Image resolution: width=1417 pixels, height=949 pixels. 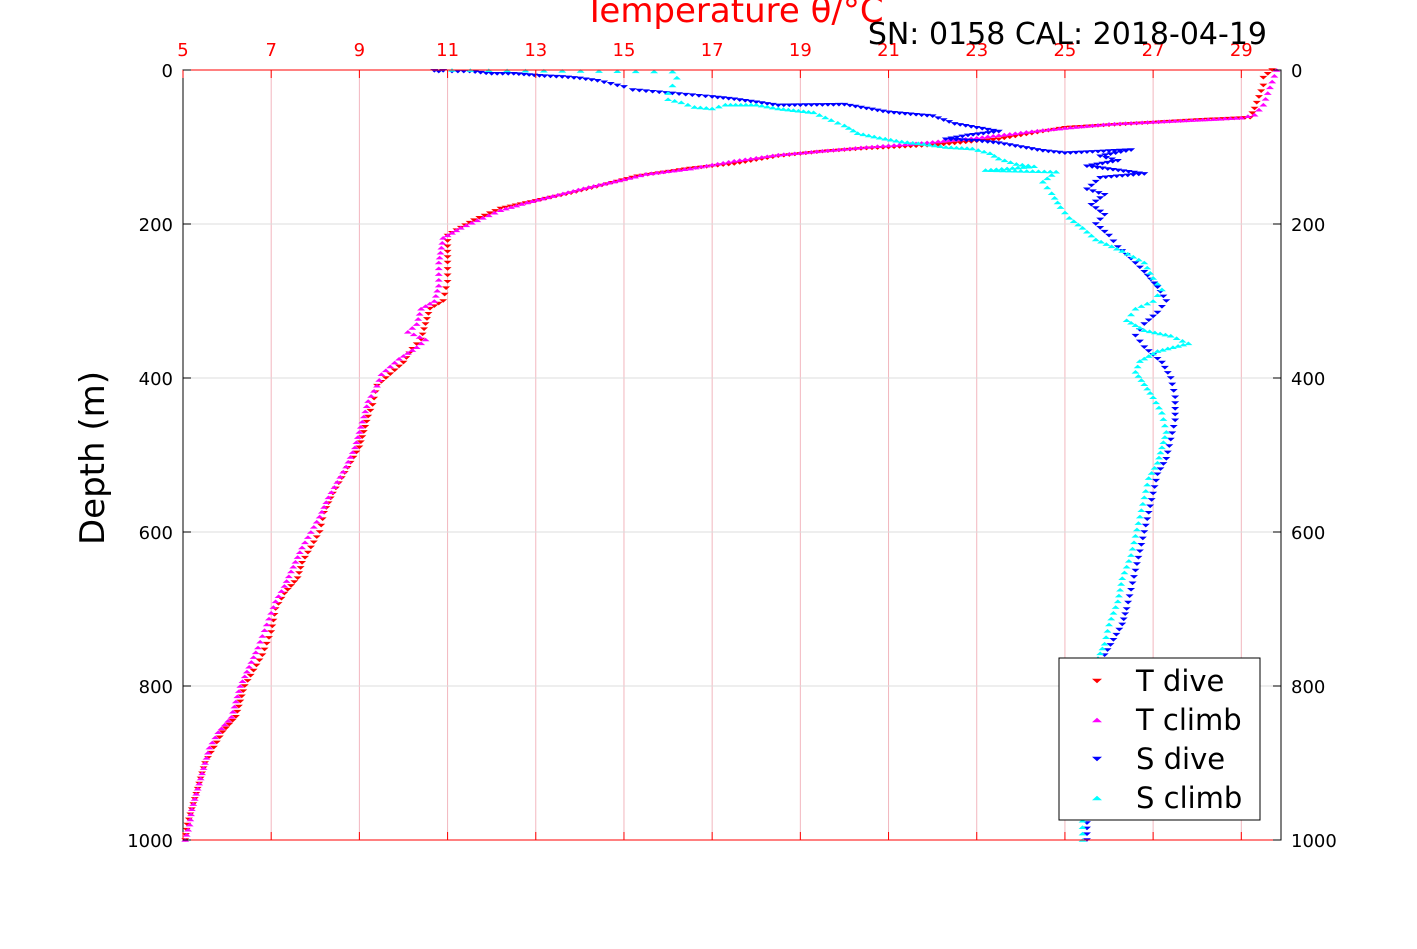 I want to click on y-tick-label-left: 400, so click(x=156, y=379).